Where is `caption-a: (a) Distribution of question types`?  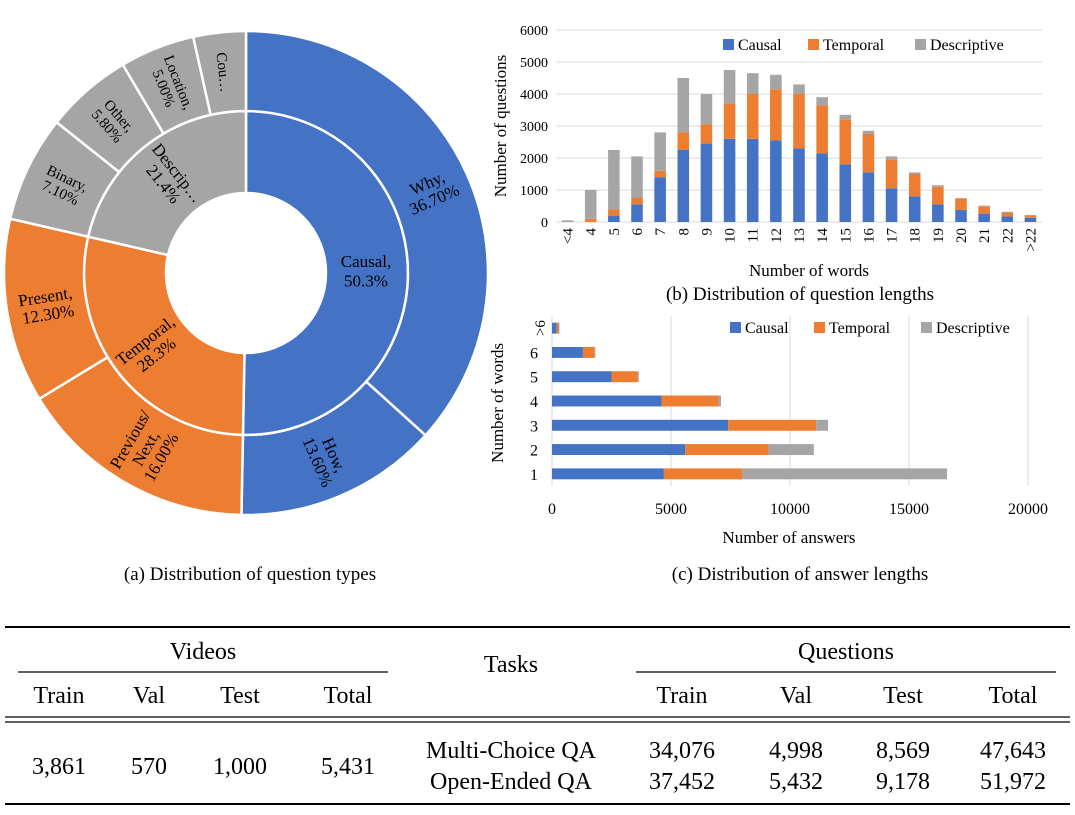 caption-a: (a) Distribution of question types is located at coordinates (250, 575).